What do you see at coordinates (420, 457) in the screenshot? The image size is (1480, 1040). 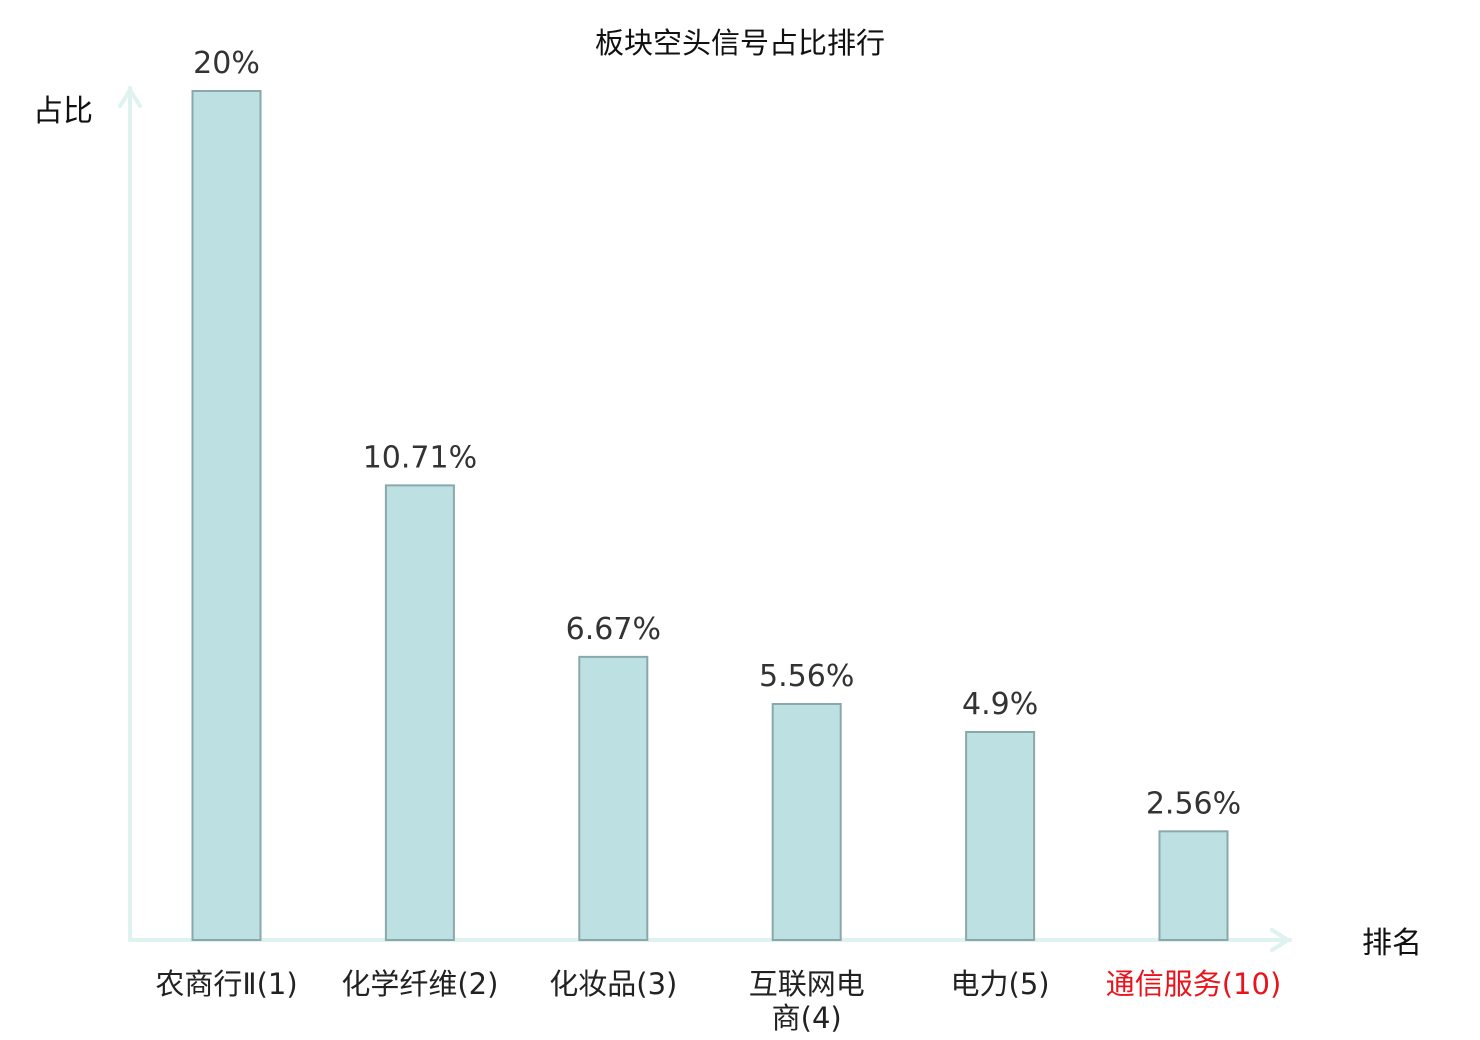 I see `value-label: 10.71%` at bounding box center [420, 457].